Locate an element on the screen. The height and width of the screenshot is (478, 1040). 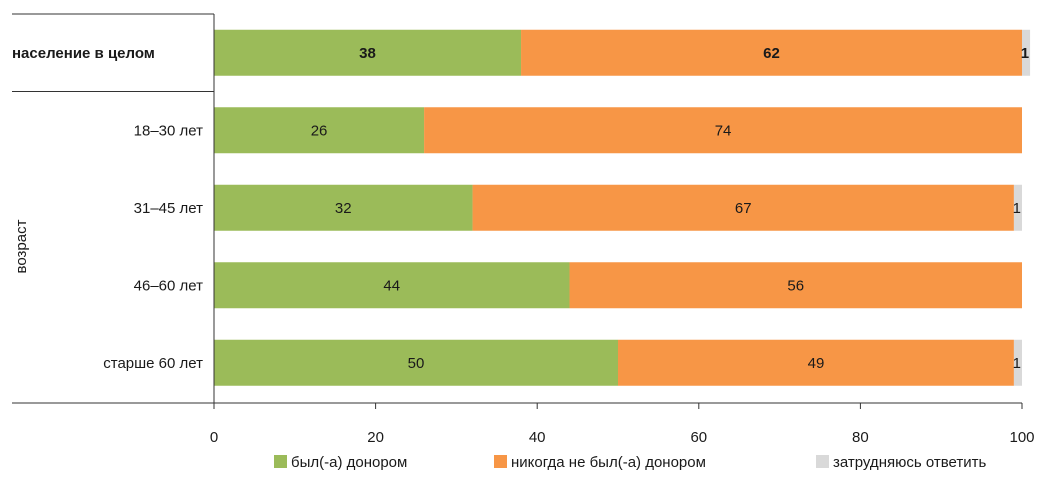
data-label: 67 is located at coordinates (743, 208).